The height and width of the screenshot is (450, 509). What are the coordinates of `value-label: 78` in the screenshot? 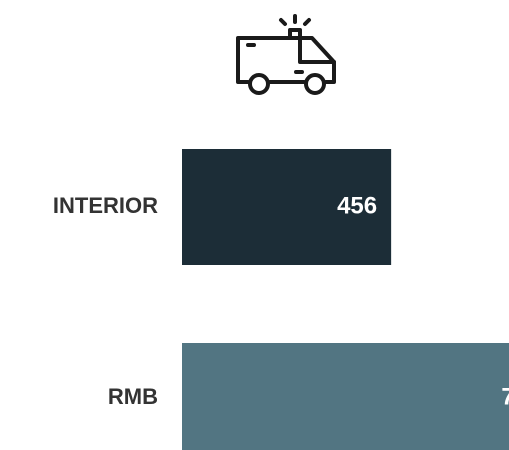 It's located at (505, 396).